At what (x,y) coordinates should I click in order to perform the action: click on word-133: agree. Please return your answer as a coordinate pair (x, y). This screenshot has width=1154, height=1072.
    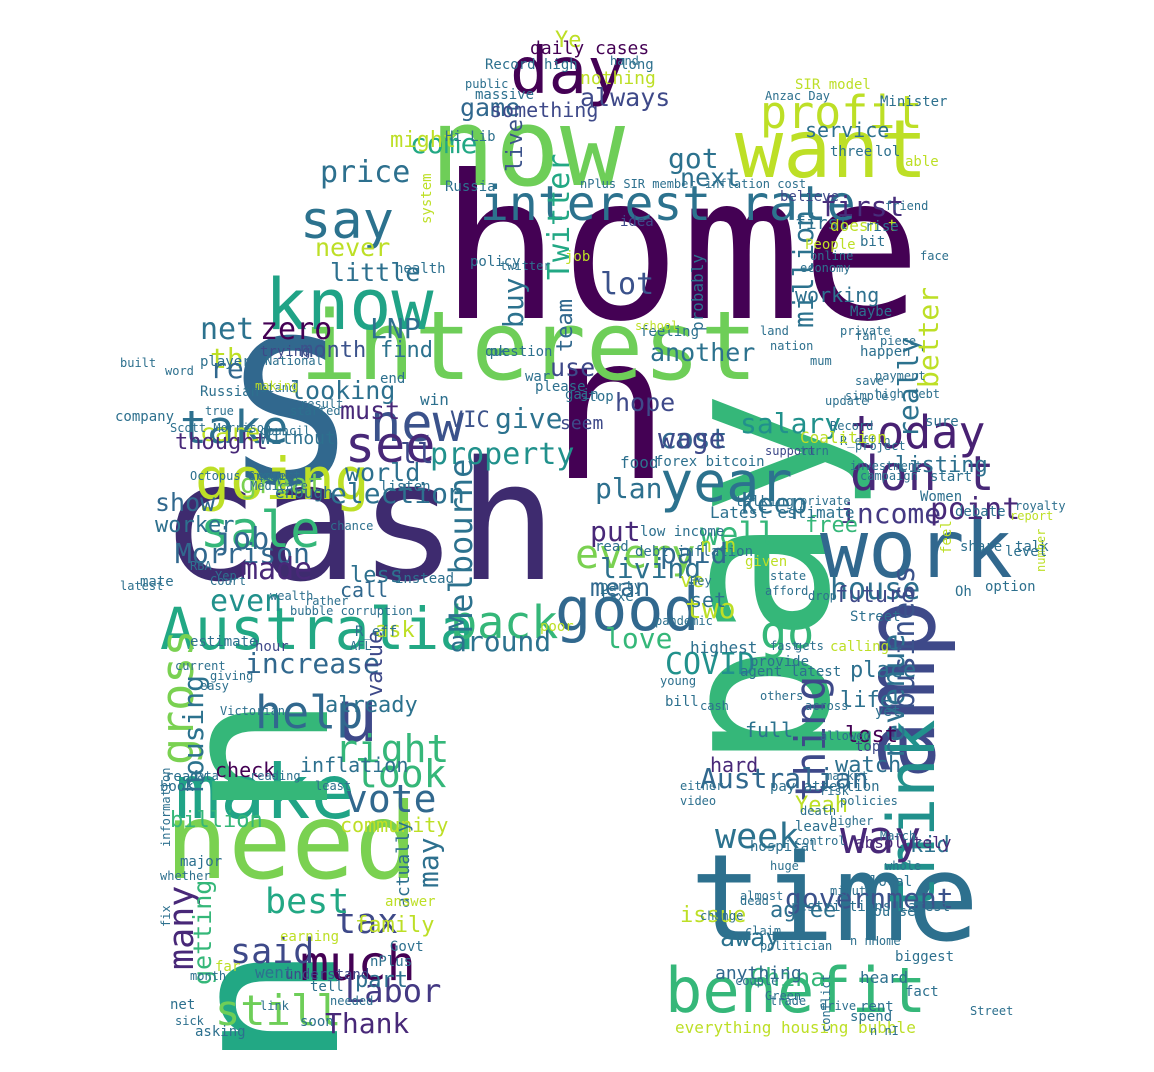
    Looking at the image, I should click on (803, 910).